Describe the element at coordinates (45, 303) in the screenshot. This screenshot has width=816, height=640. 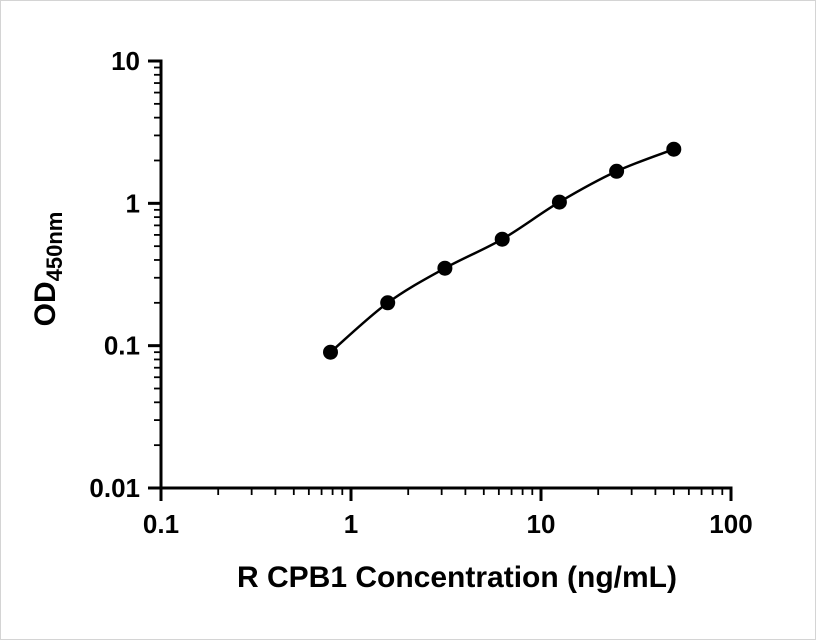
I see `y-axis-title-main: OD` at that location.